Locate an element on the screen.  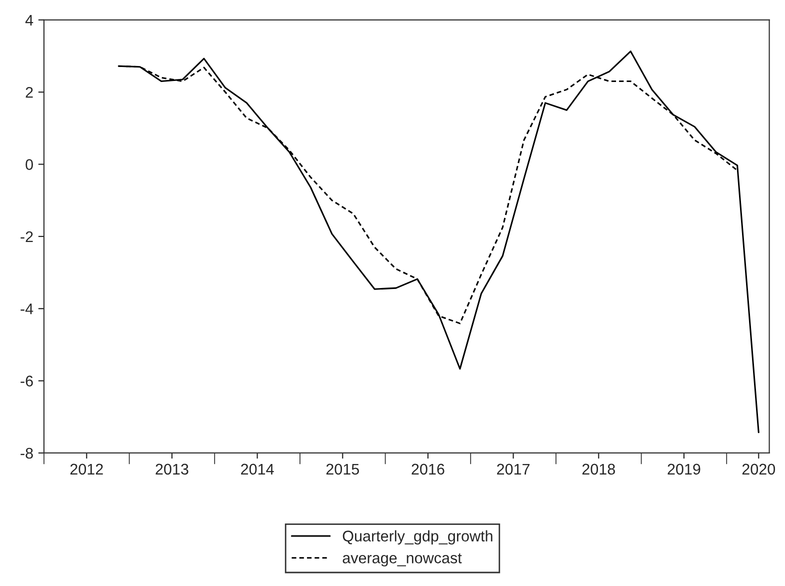
x-tick-label: 2015 is located at coordinates (342, 469).